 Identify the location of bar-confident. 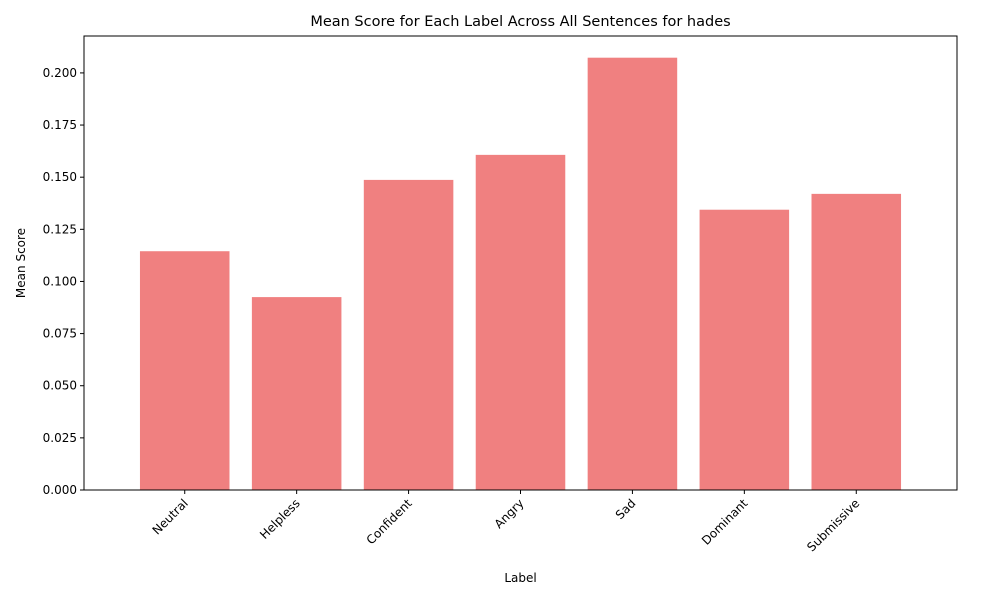
(408, 334).